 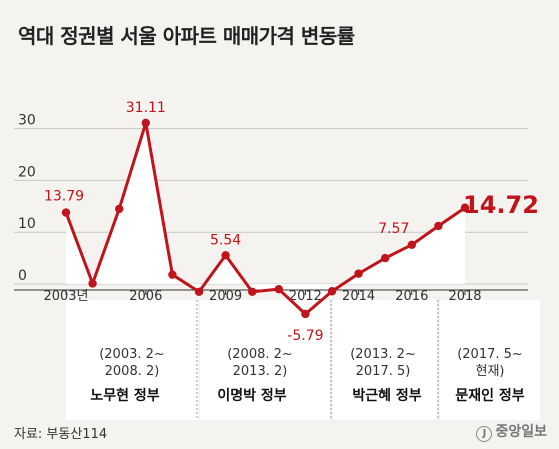 I want to click on data-label: 7.57, so click(x=393, y=229).